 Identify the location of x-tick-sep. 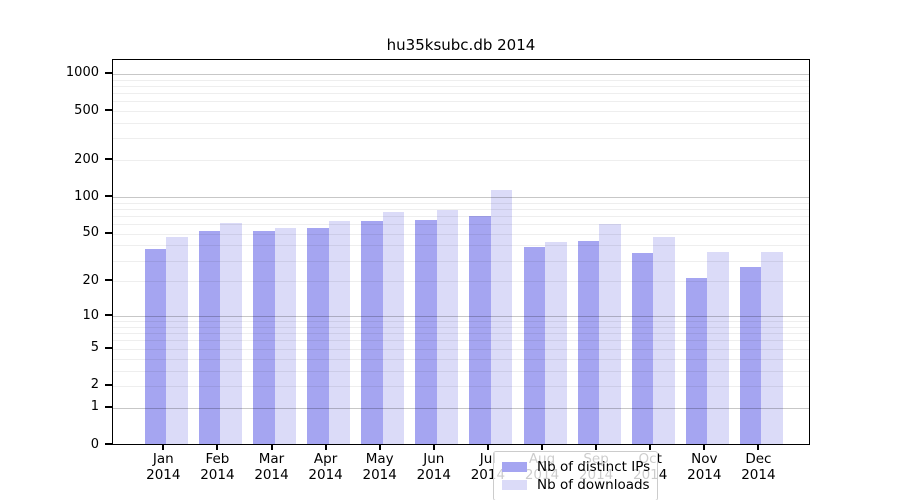
(596, 447).